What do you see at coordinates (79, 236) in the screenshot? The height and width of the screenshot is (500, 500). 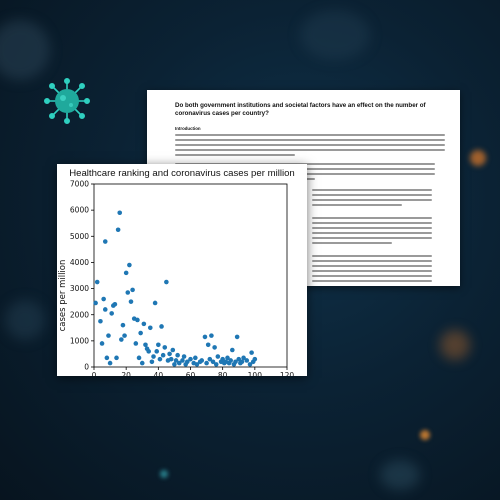 I see `y-tick-label: 5000` at bounding box center [79, 236].